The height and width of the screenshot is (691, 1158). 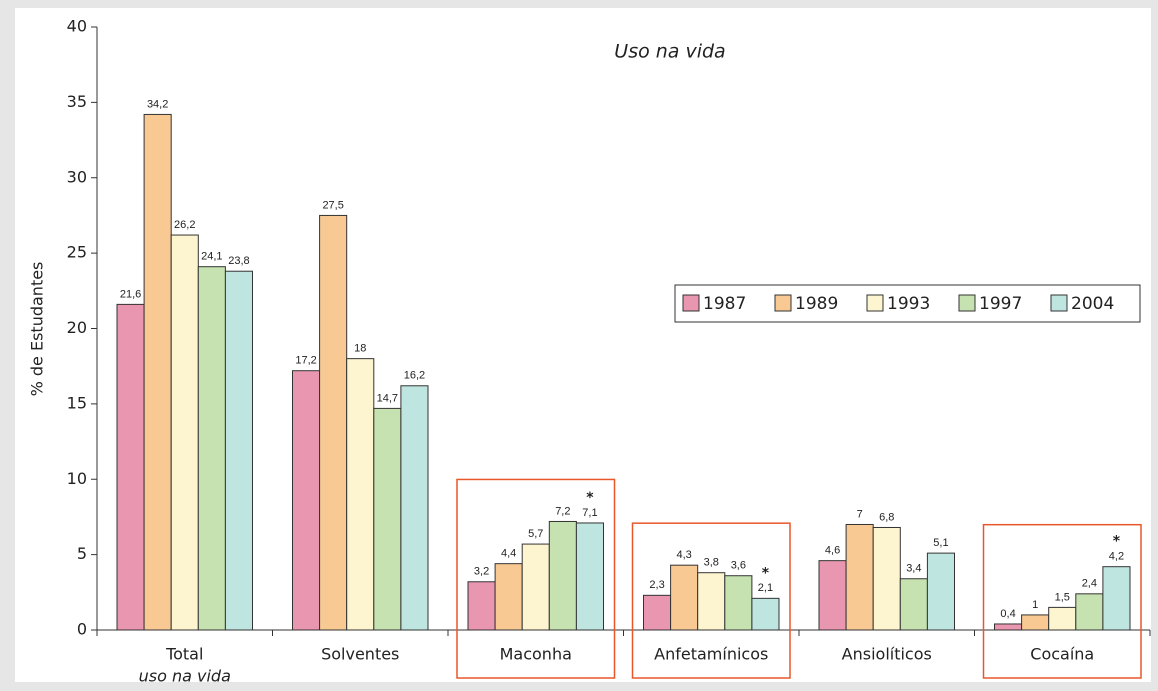 What do you see at coordinates (77, 252) in the screenshot?
I see `y-tick-label: 25` at bounding box center [77, 252].